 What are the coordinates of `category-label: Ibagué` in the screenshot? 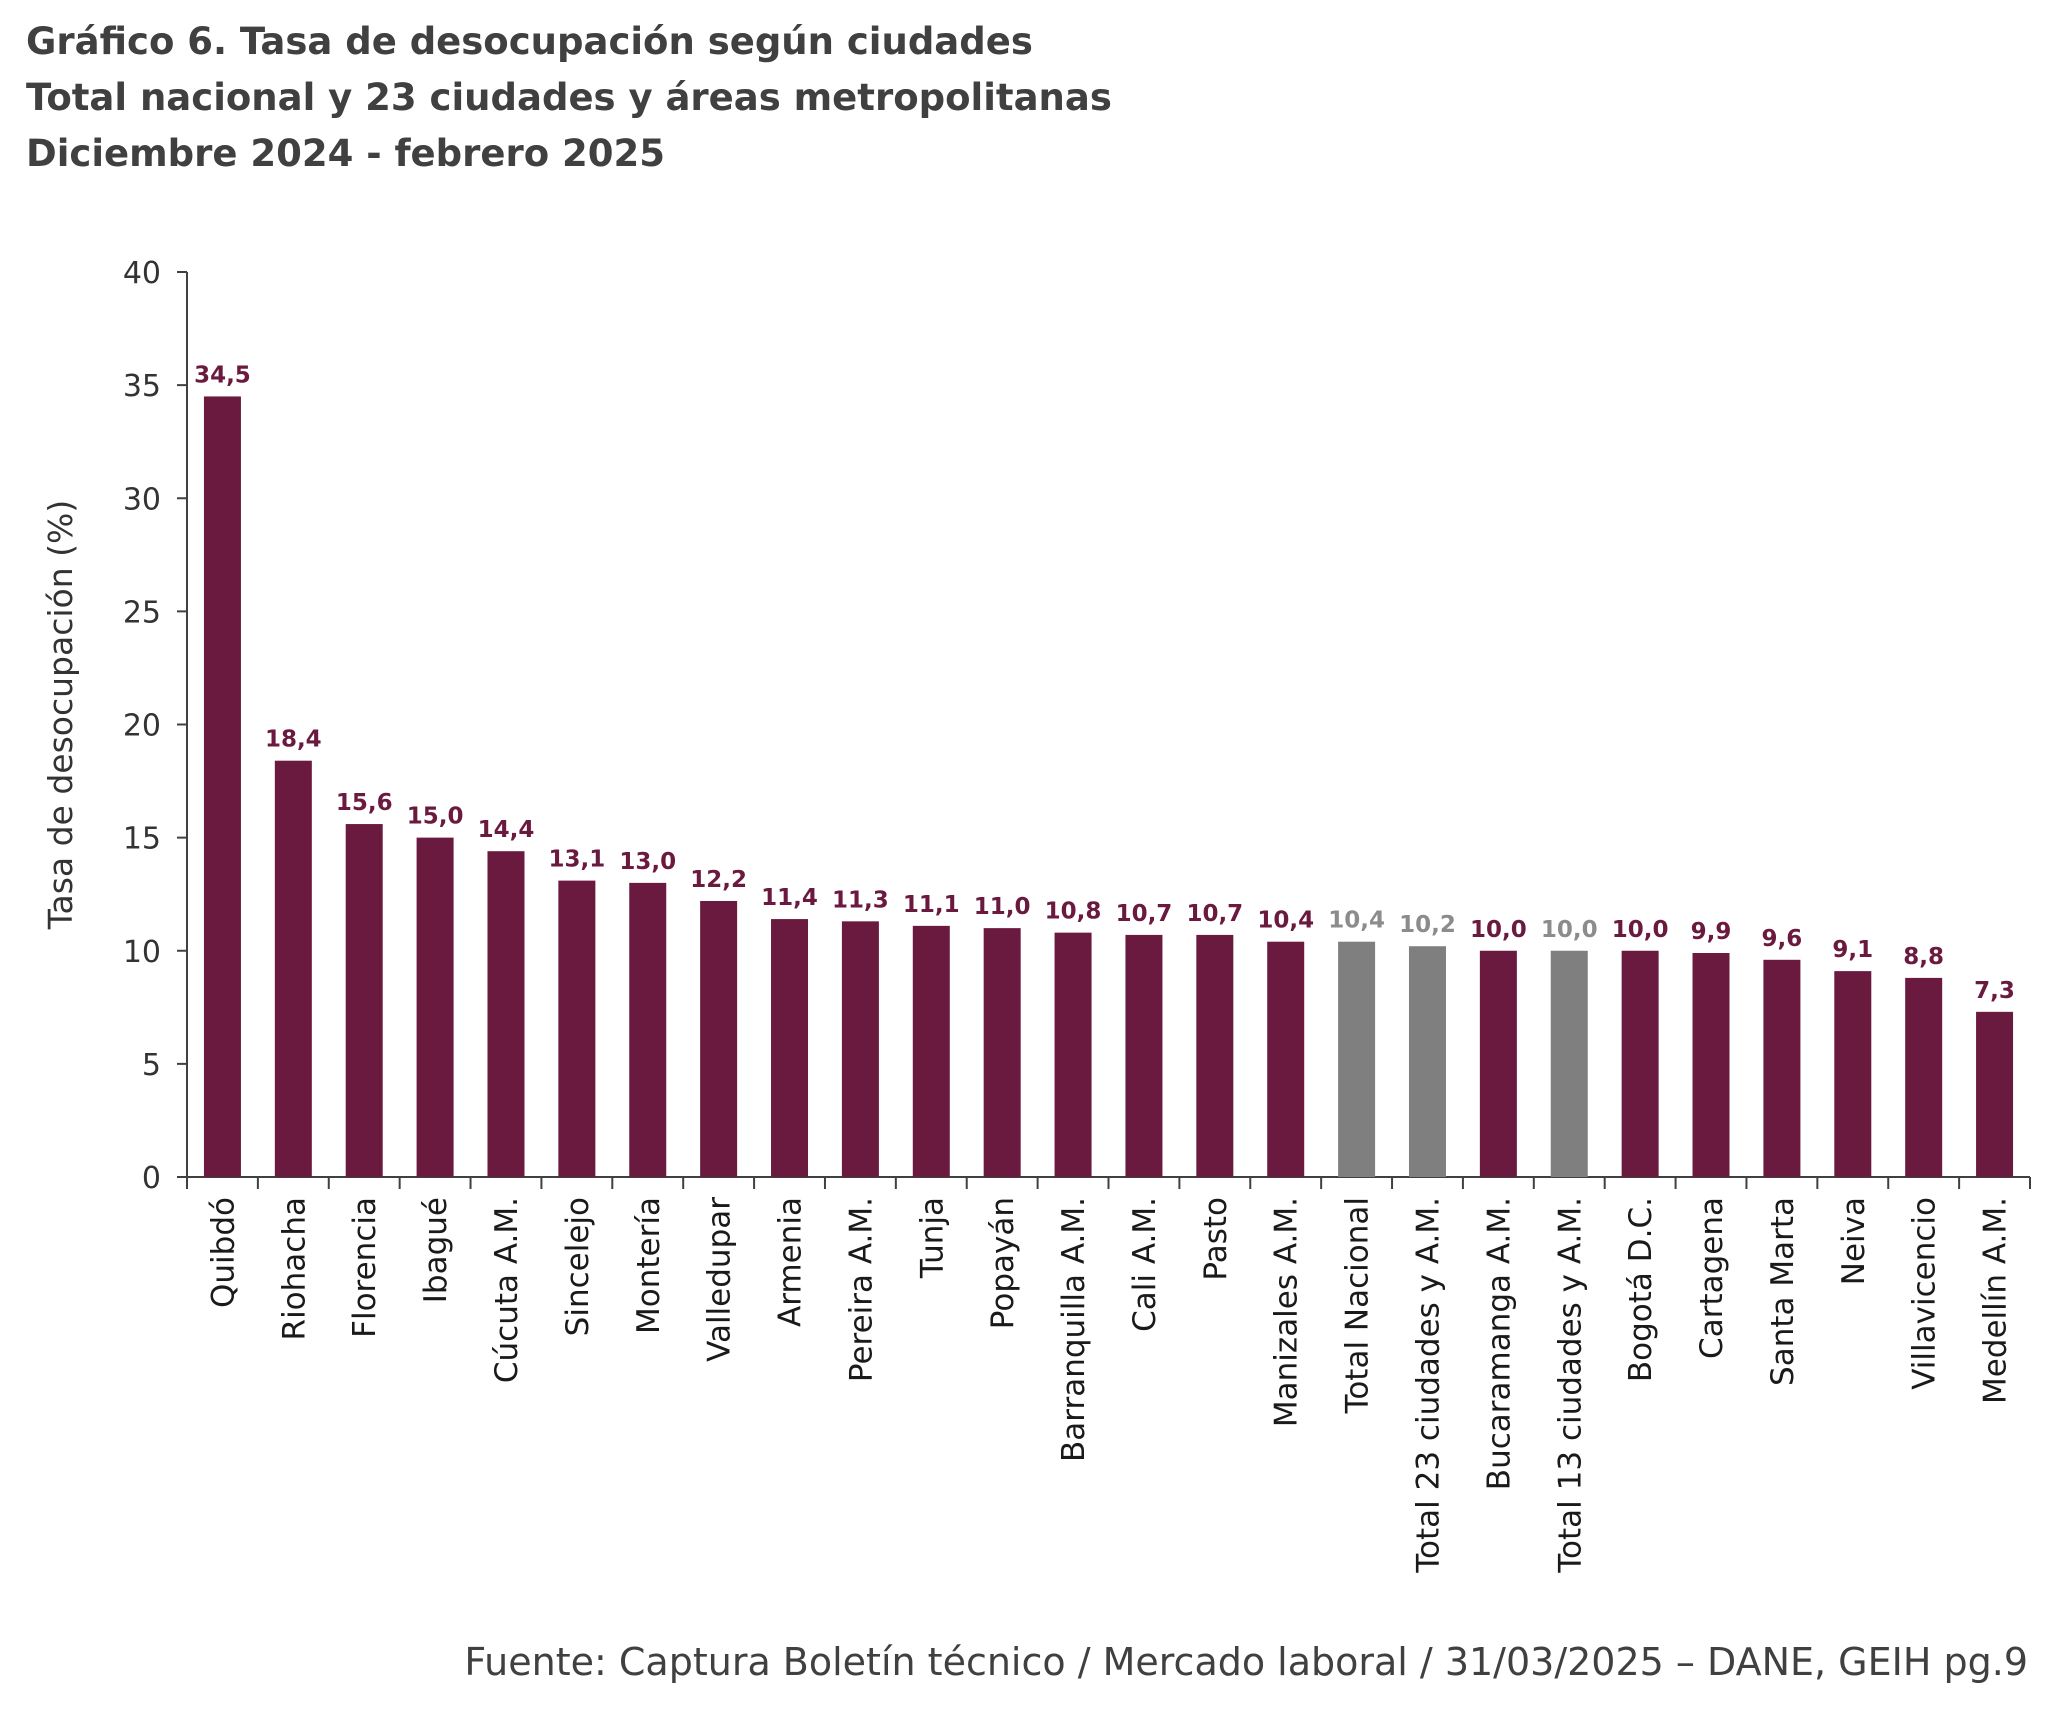 It's located at (436, 1250).